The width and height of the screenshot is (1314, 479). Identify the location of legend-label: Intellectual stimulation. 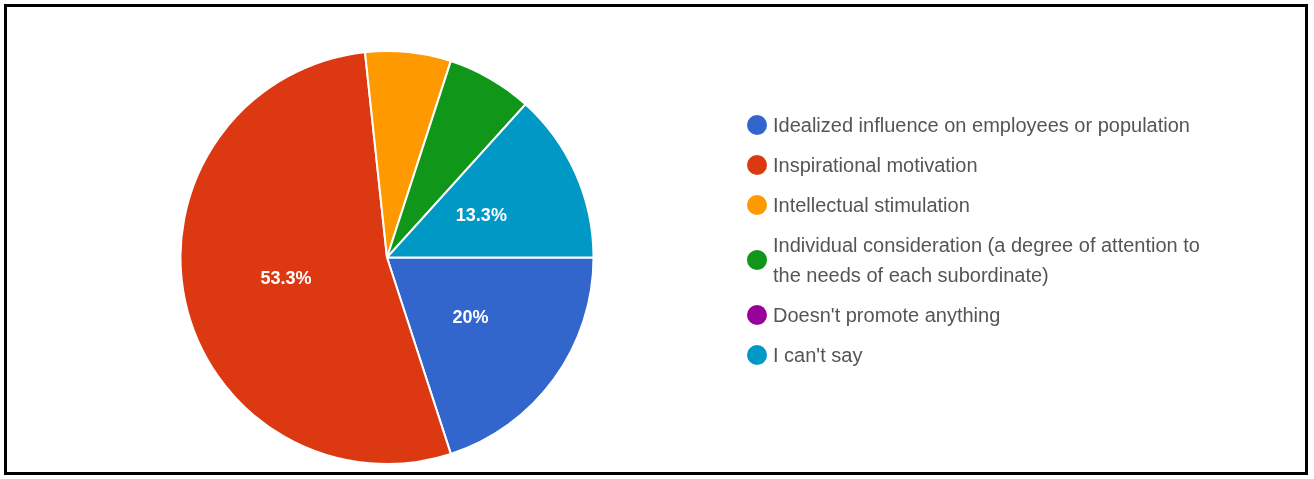
(871, 205).